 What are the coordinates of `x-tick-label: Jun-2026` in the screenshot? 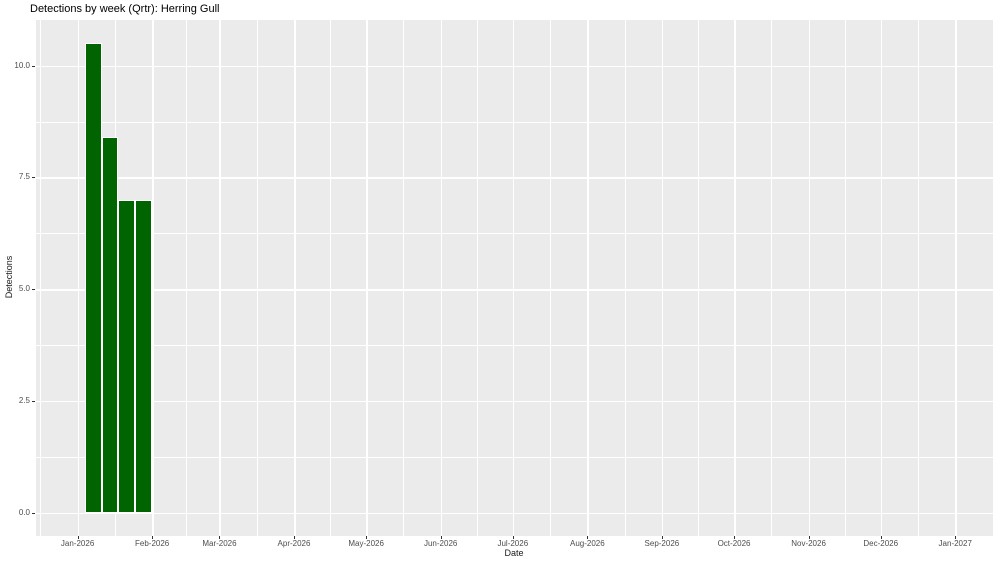 It's located at (440, 543).